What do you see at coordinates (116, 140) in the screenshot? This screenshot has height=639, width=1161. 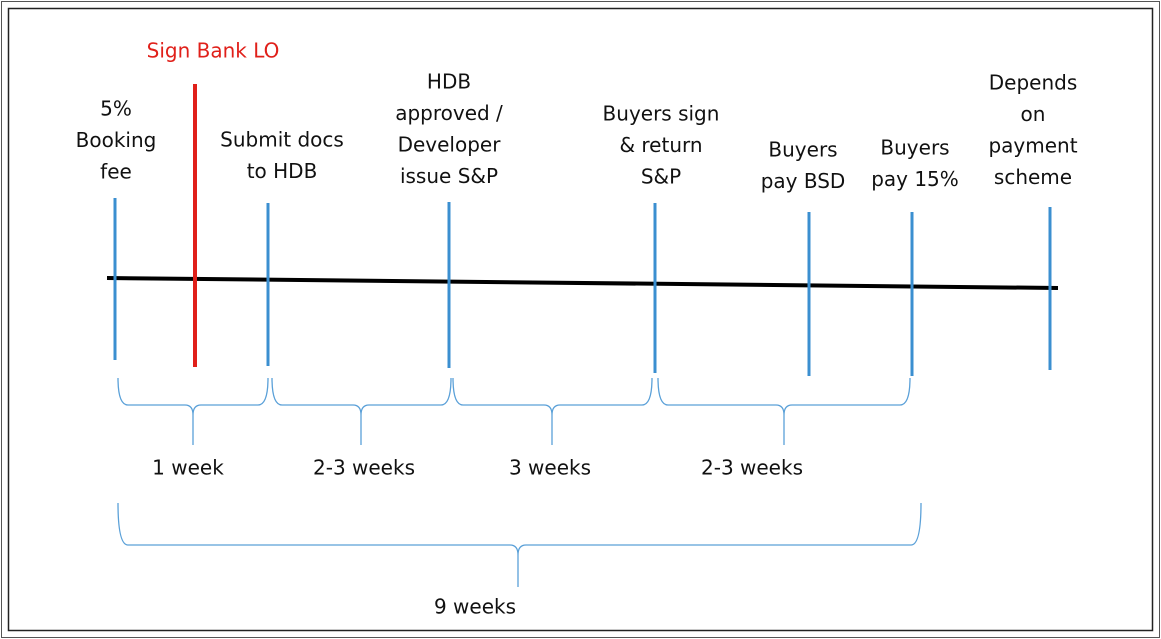 I see `milestone-label: Booking` at bounding box center [116, 140].